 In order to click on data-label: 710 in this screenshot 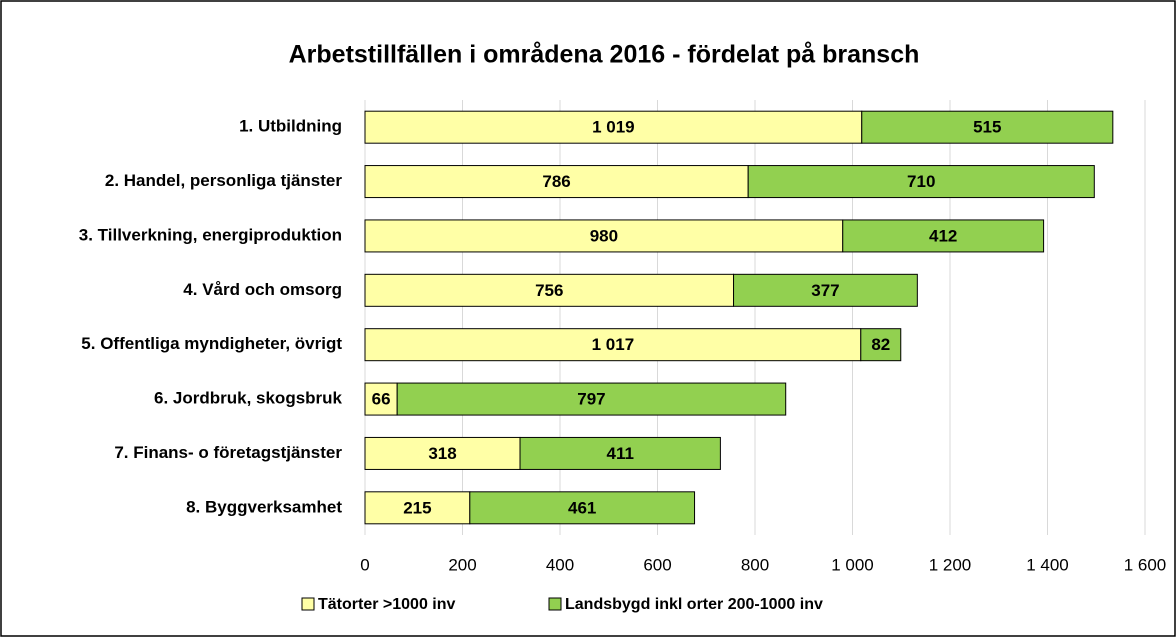, I will do `click(921, 181)`.